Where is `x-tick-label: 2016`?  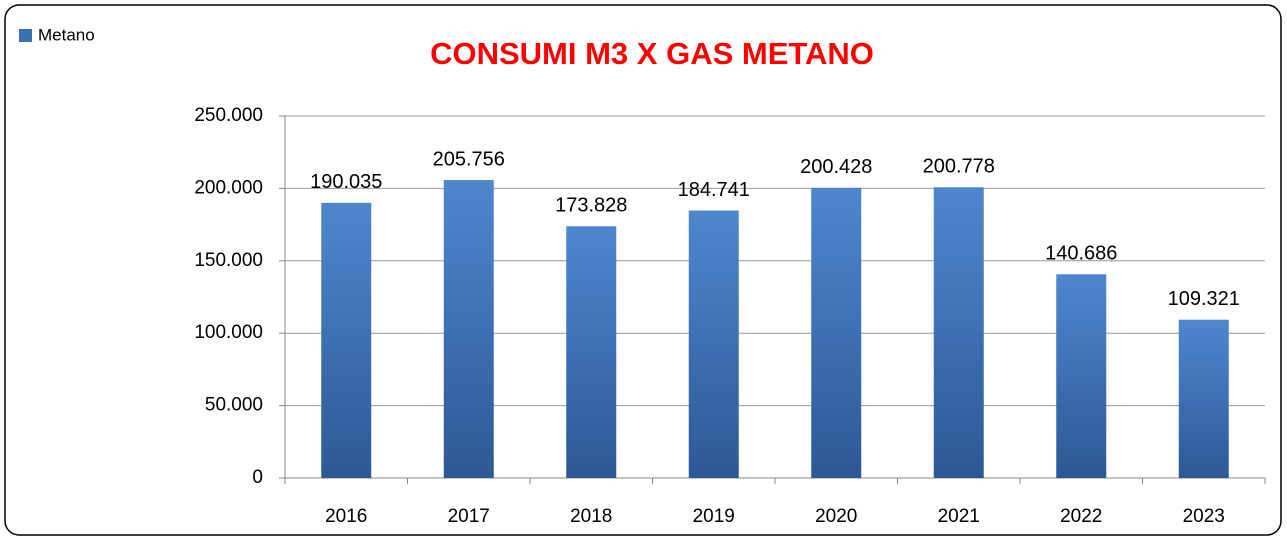 x-tick-label: 2016 is located at coordinates (346, 516).